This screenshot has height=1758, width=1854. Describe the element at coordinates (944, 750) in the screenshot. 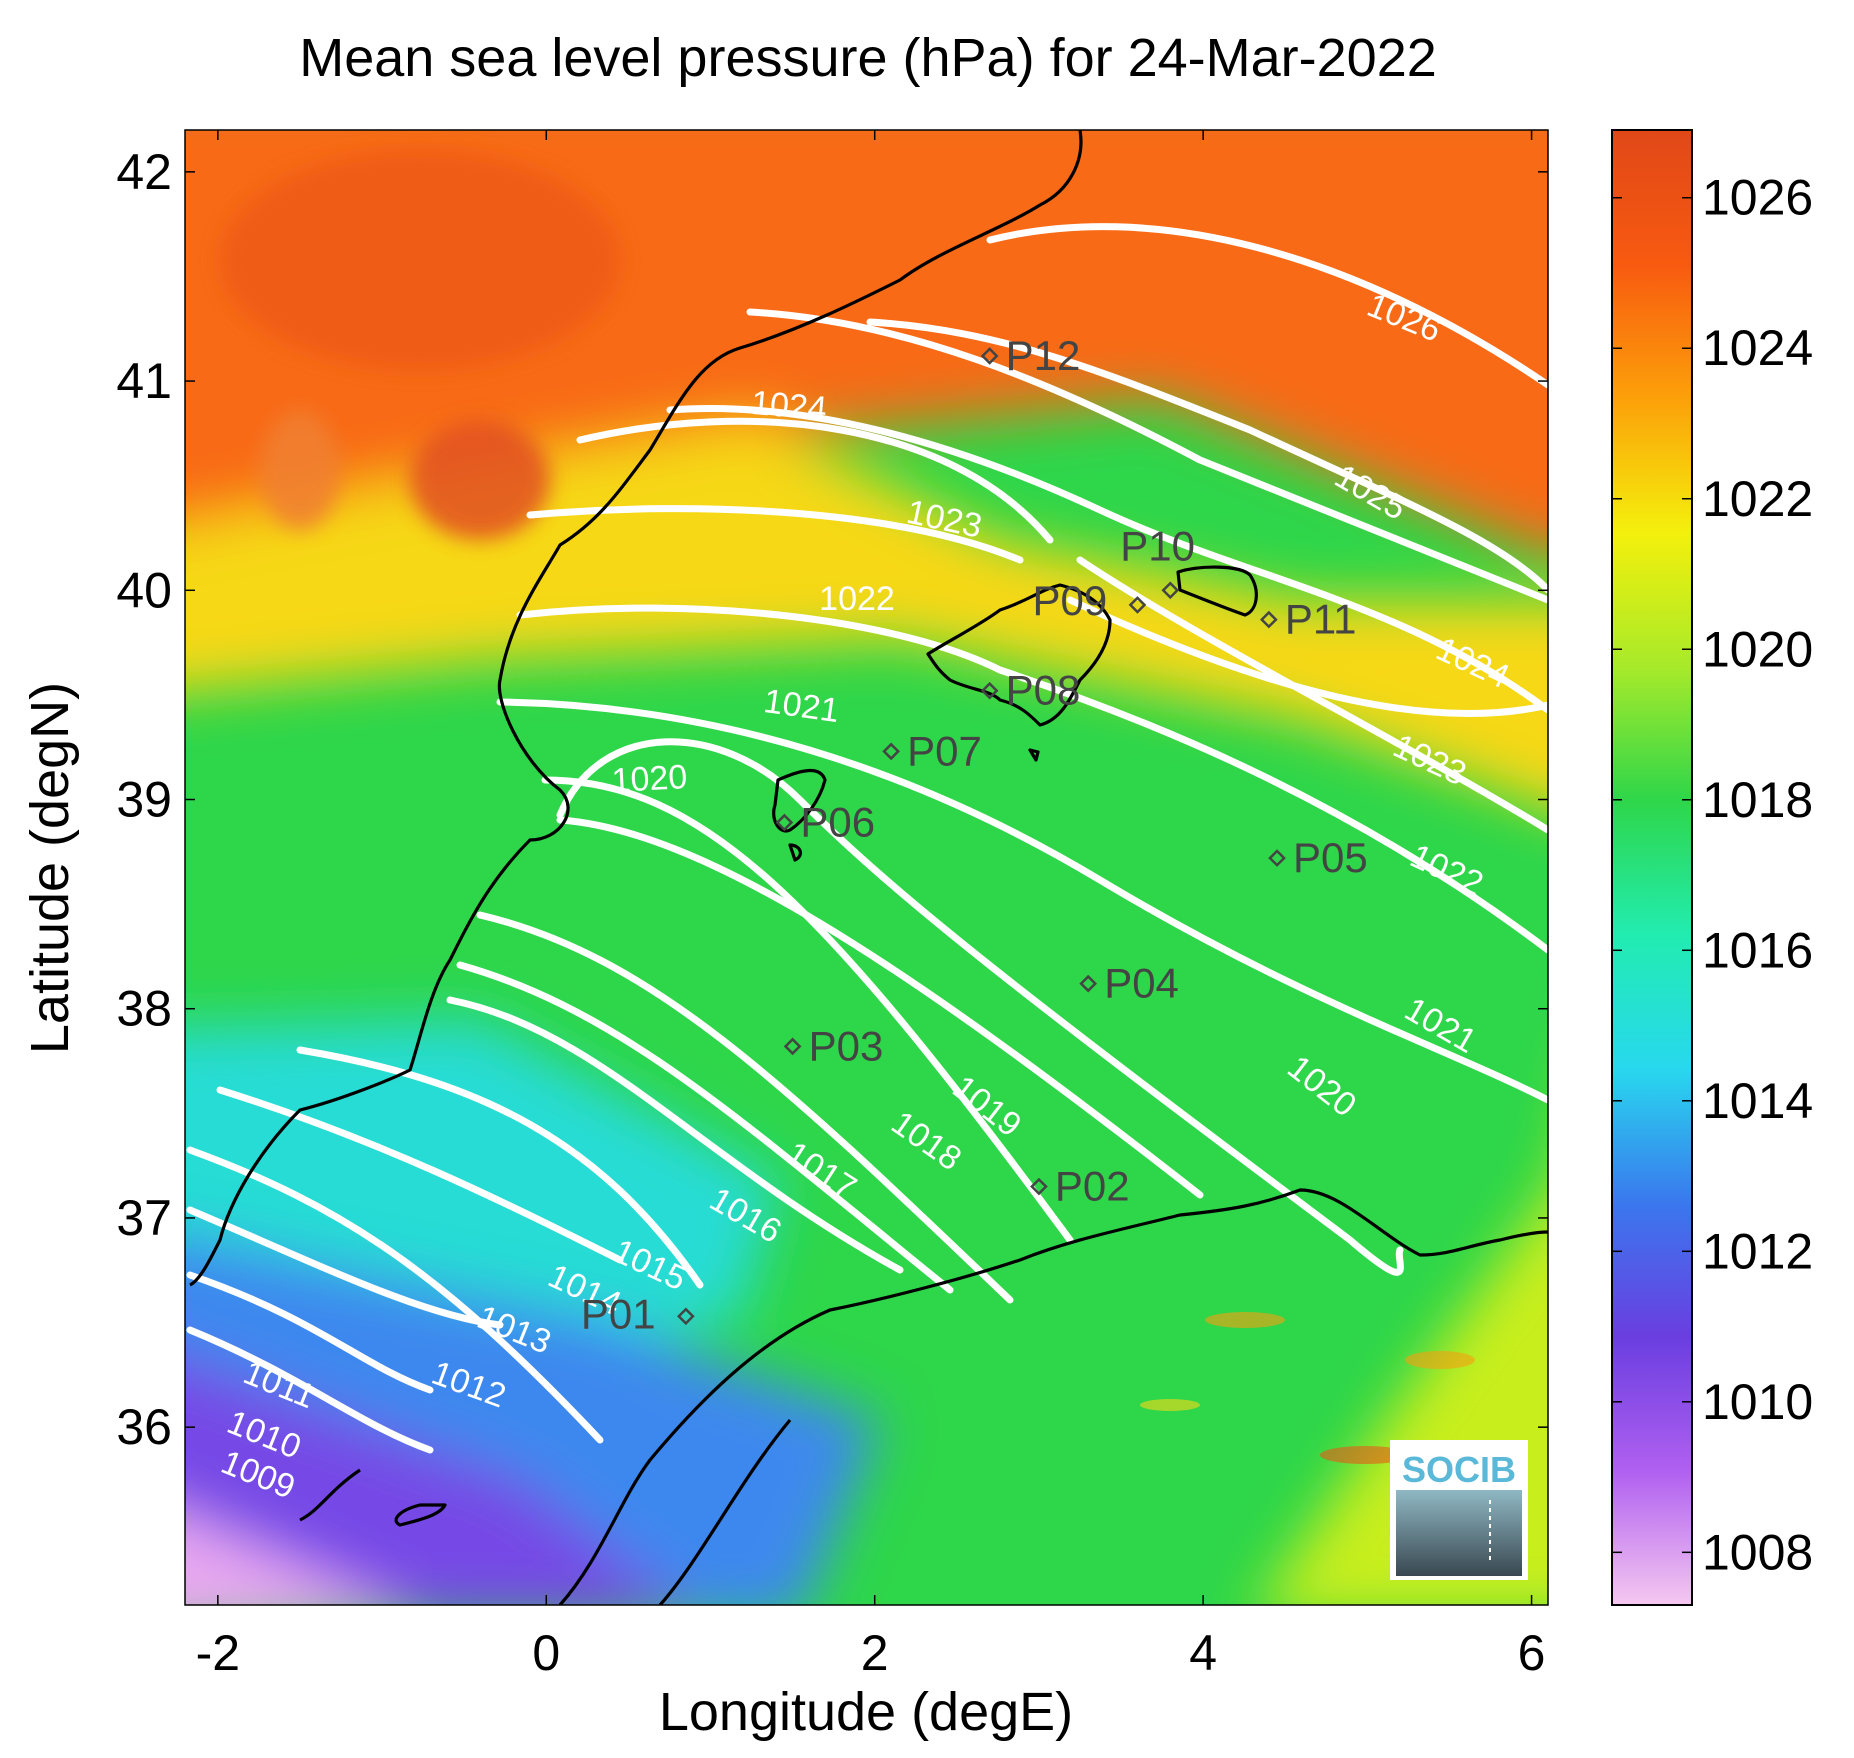

I see `station-label: P07` at that location.